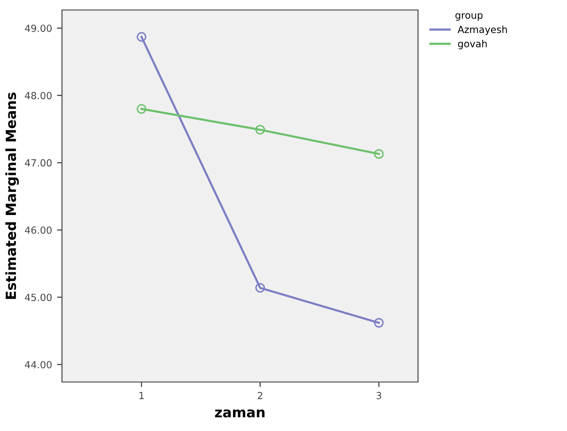  Describe the element at coordinates (141, 396) in the screenshot. I see `x-tick-label: 1` at that location.